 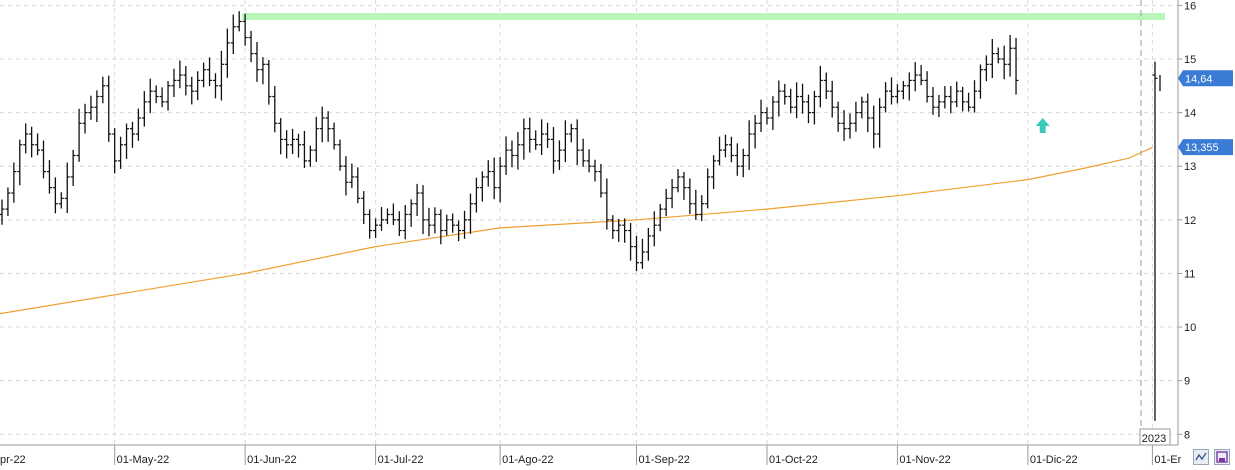 What do you see at coordinates (1190, 6) in the screenshot?
I see `tick-label-y-16: 16` at bounding box center [1190, 6].